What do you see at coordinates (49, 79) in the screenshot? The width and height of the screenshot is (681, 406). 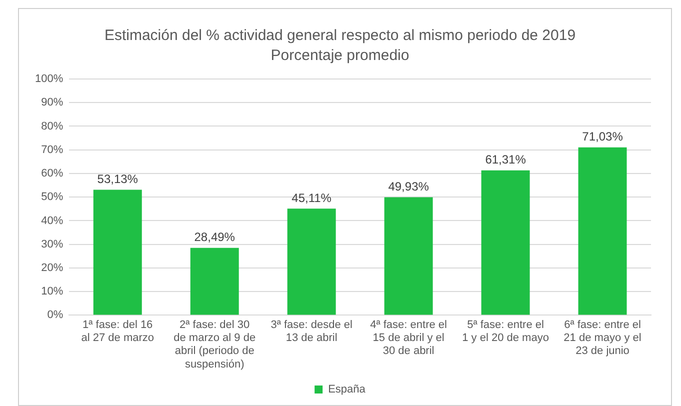 I see `y-tick-label: 100%` at bounding box center [49, 79].